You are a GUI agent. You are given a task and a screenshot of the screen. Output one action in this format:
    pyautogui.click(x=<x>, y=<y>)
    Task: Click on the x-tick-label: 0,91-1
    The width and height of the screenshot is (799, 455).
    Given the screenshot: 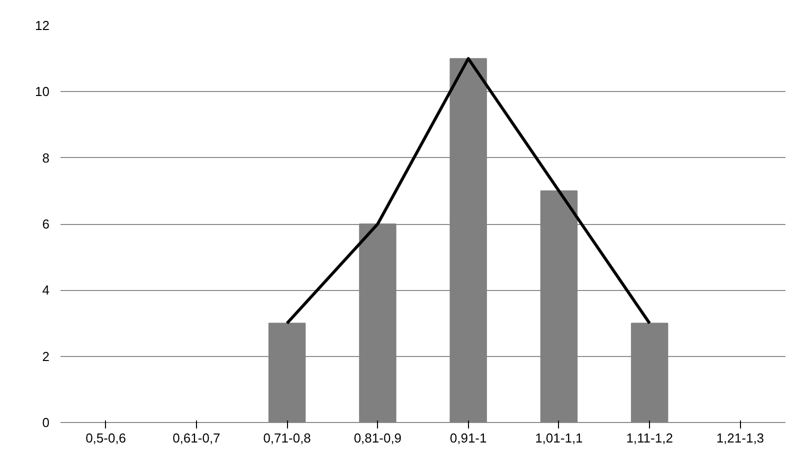 What is the action you would take?
    pyautogui.click(x=468, y=438)
    